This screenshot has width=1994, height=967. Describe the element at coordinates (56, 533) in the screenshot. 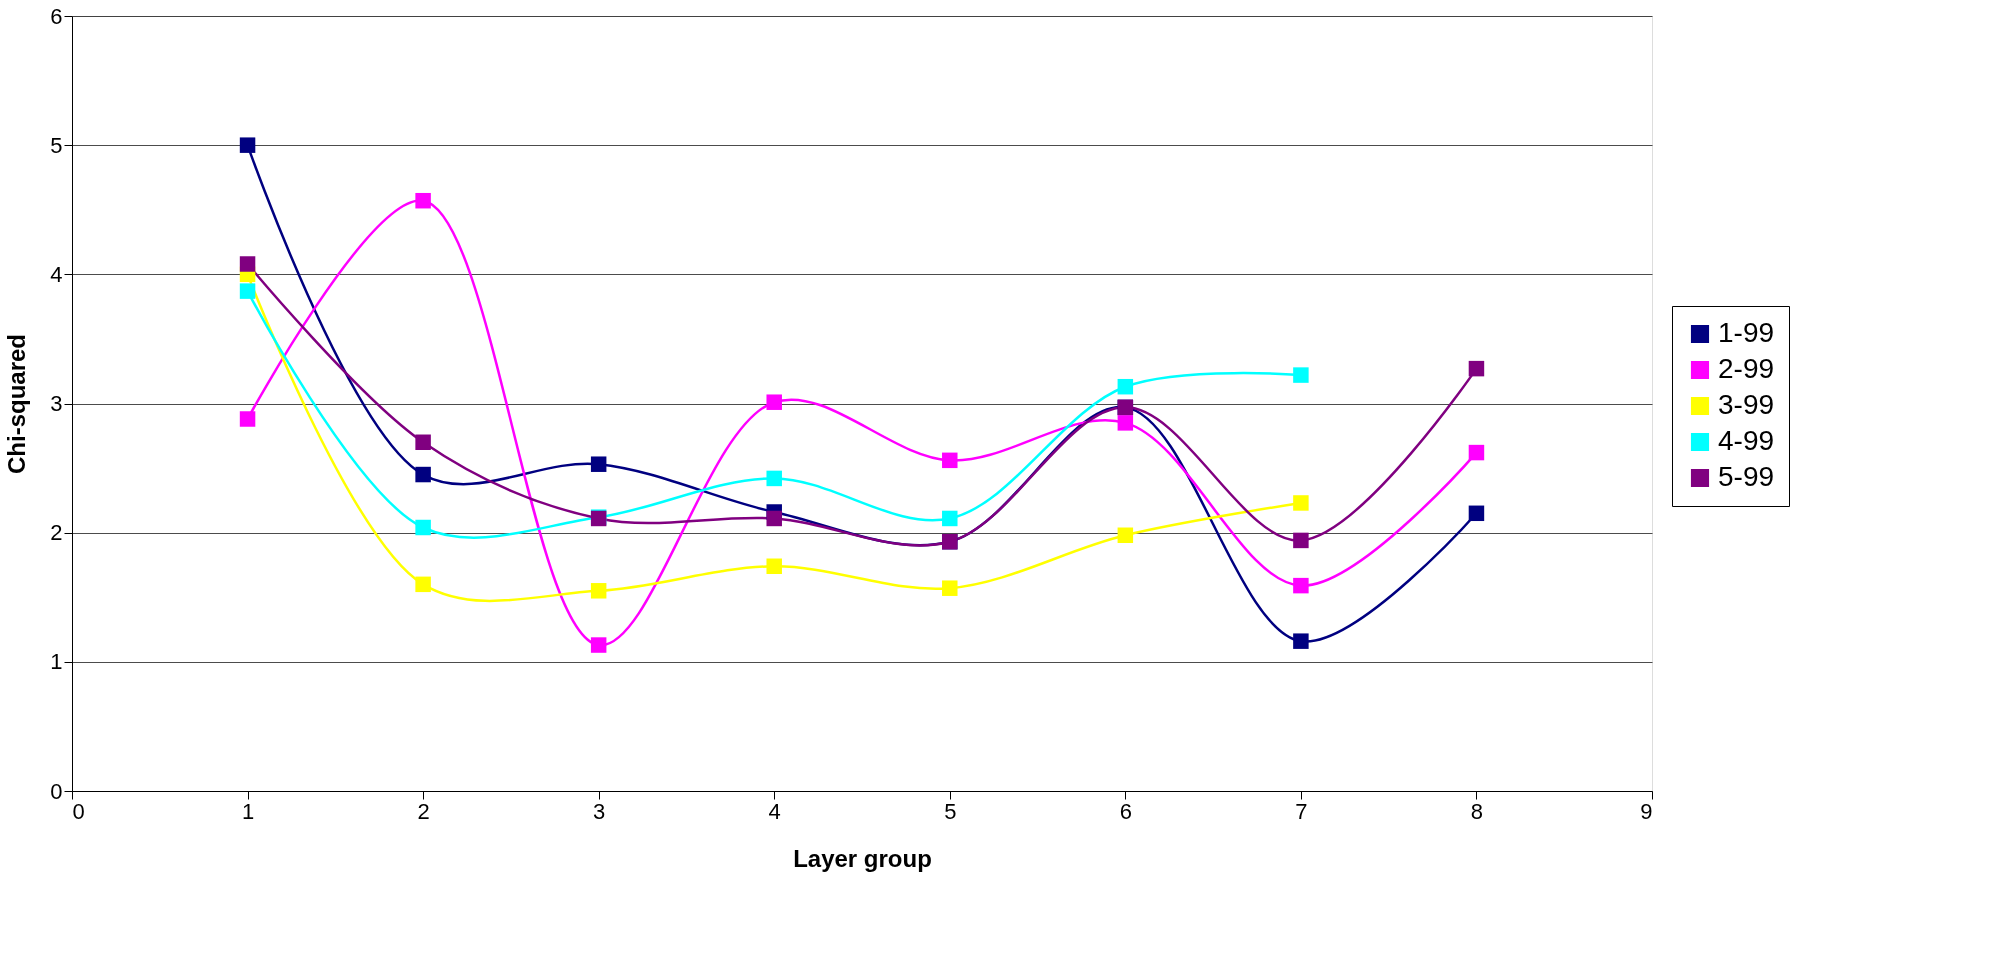

I see `y-tick-label: 2` at that location.